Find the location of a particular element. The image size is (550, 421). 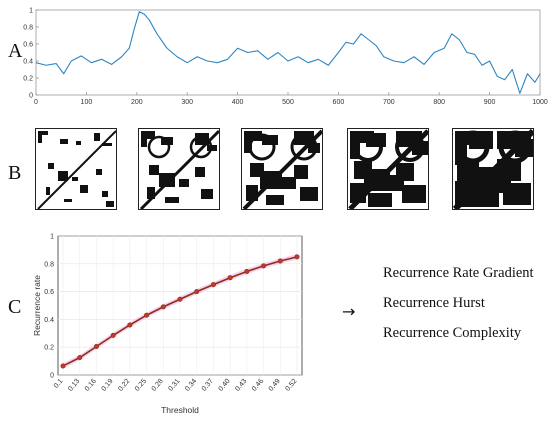

y-tick-label-a: 0.8 is located at coordinates (28, 28).